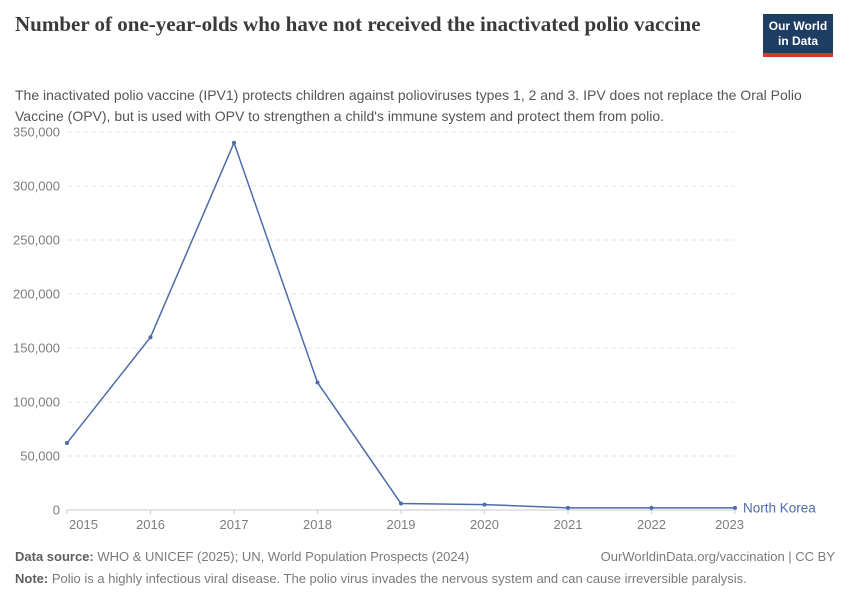 The height and width of the screenshot is (600, 850). What do you see at coordinates (234, 524) in the screenshot?
I see `x-tick-label: 2017` at bounding box center [234, 524].